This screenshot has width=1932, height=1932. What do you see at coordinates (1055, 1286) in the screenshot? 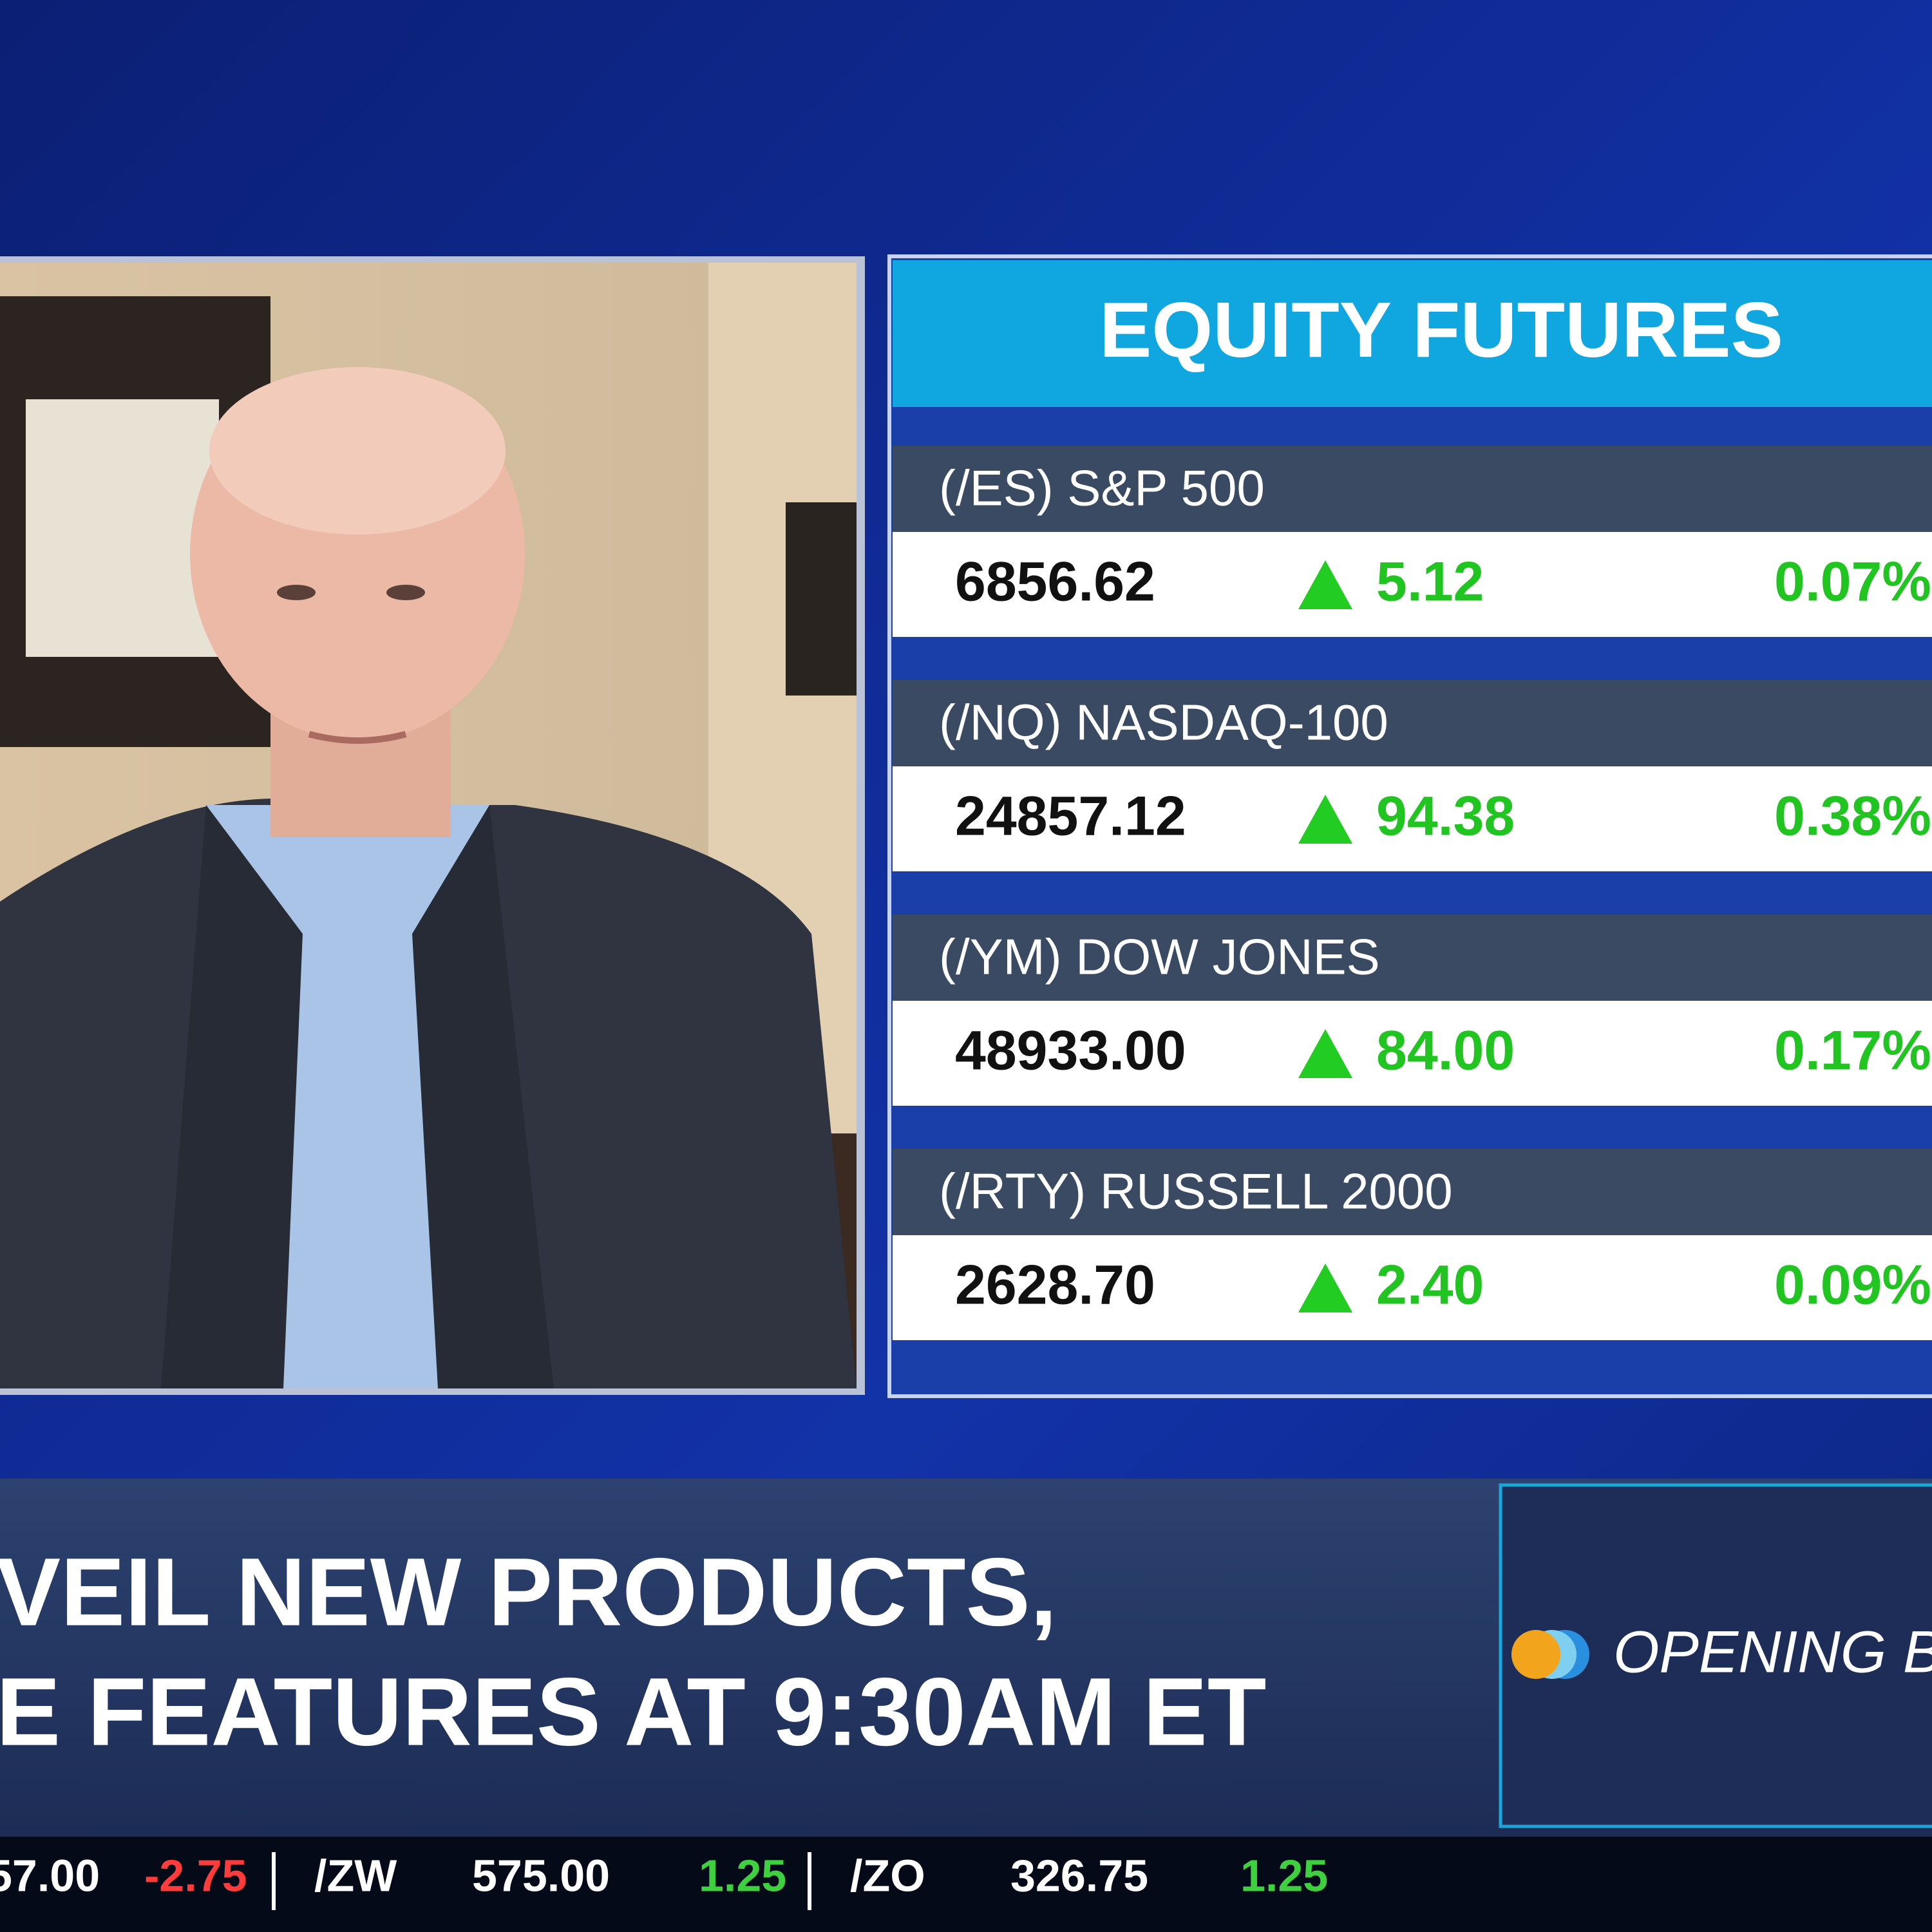
I see `row-price: 2628.70` at bounding box center [1055, 1286].